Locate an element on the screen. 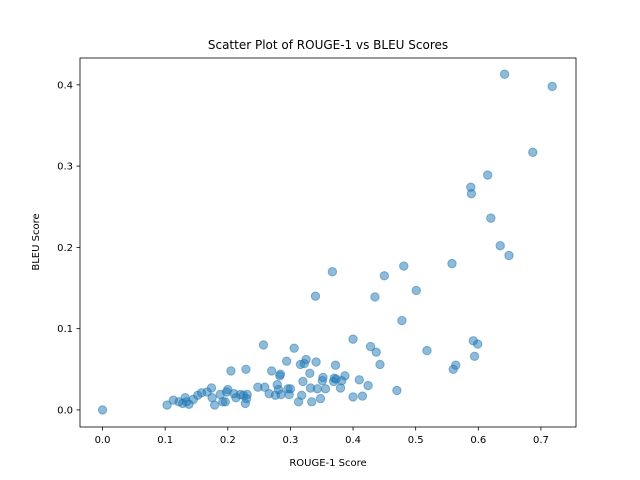 This screenshot has height=480, width=640. y-tick-label: 0.2 is located at coordinates (65, 248).